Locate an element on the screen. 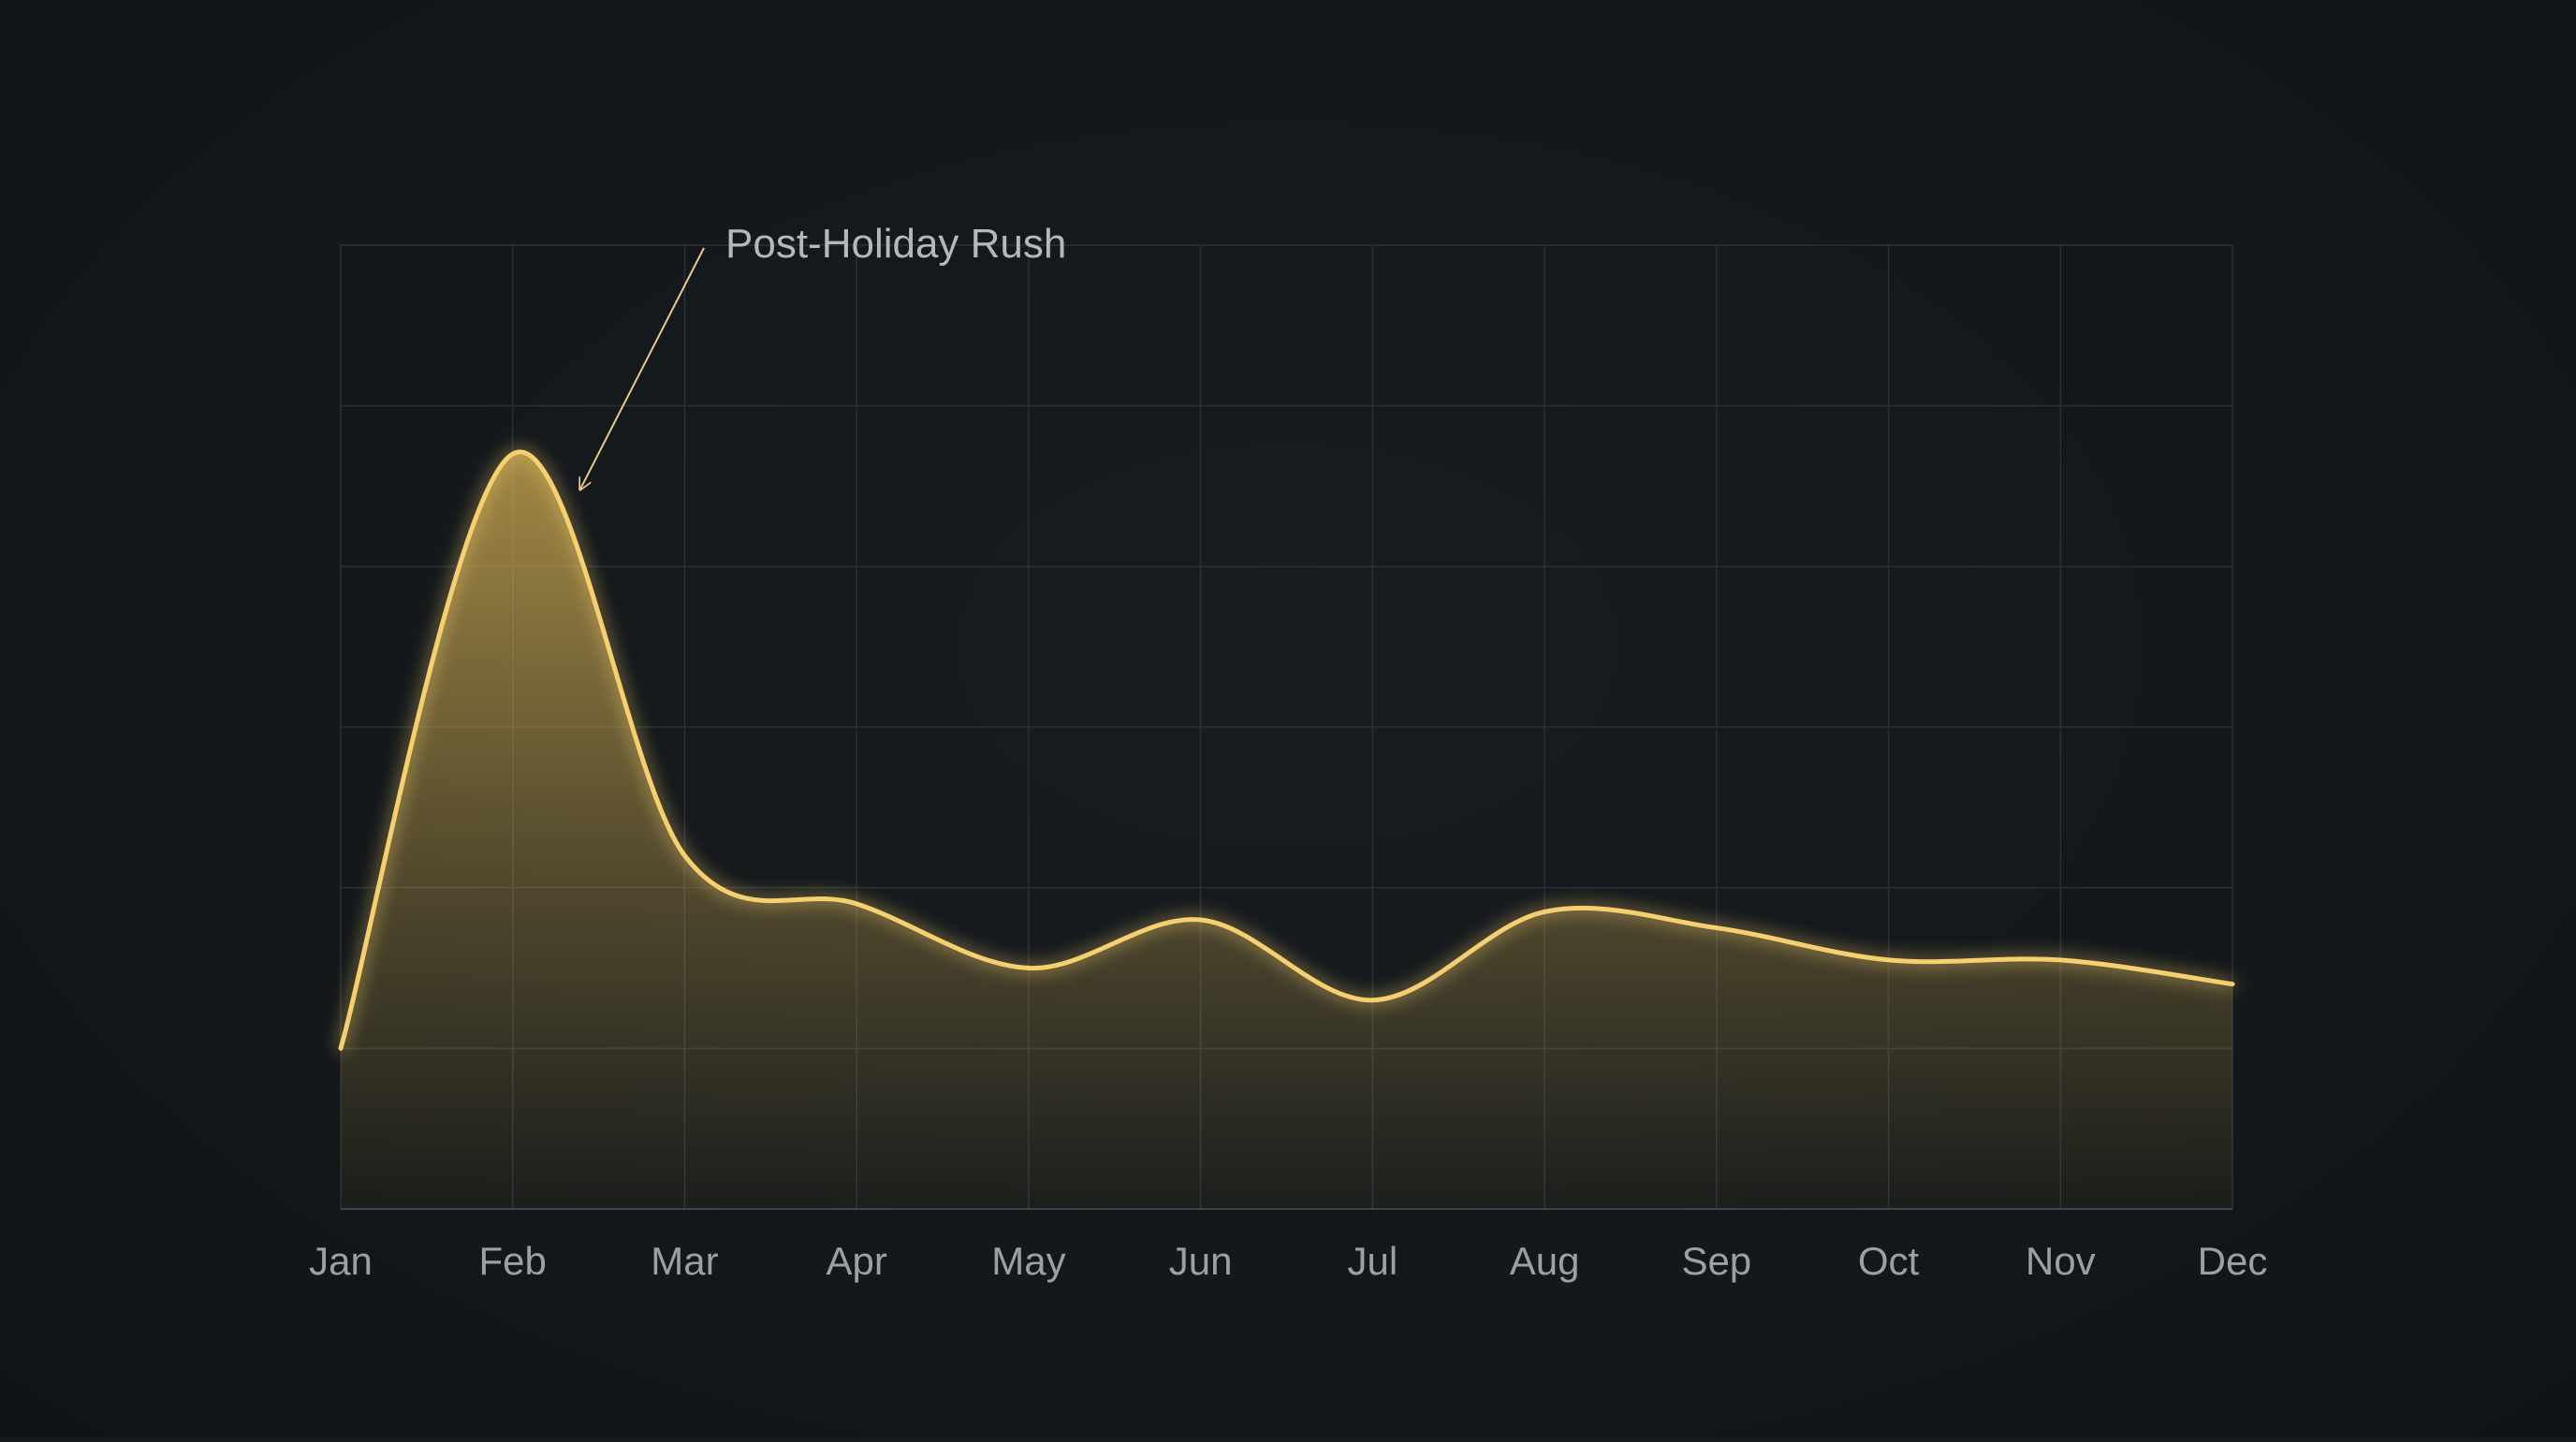 This screenshot has height=1442, width=2576. x-tick-label-aug: Aug is located at coordinates (1545, 1261).